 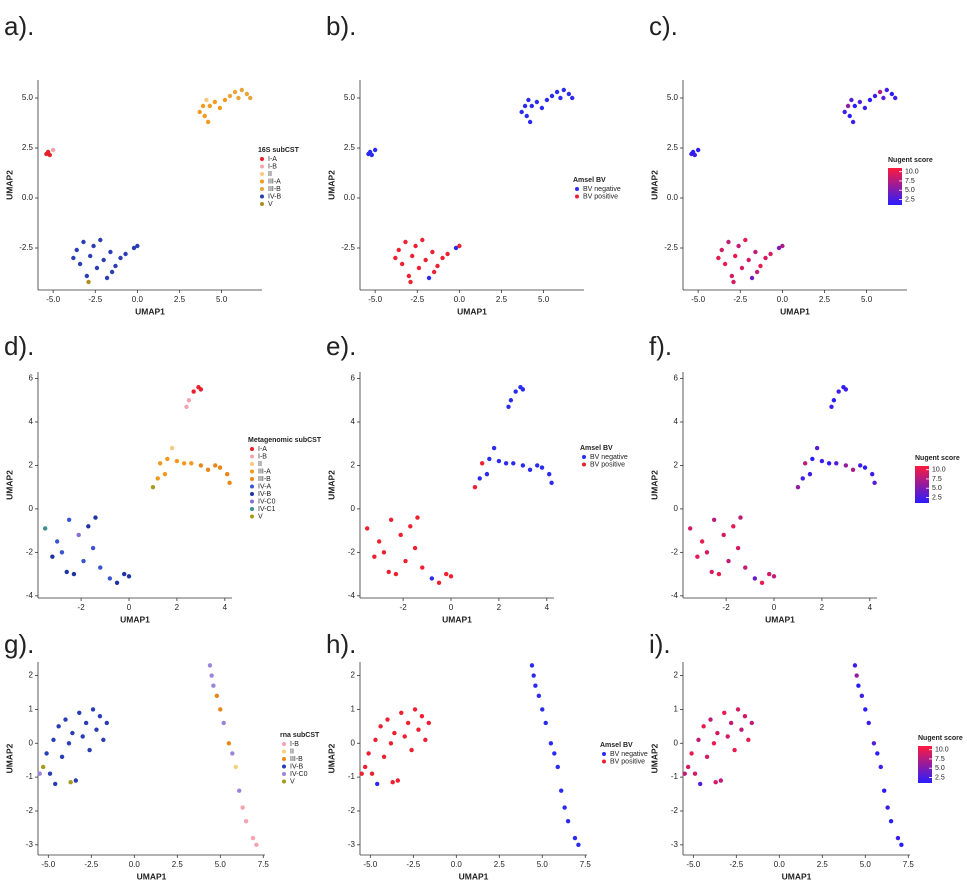 I want to click on x-axis-label: UMAP1, so click(x=135, y=619).